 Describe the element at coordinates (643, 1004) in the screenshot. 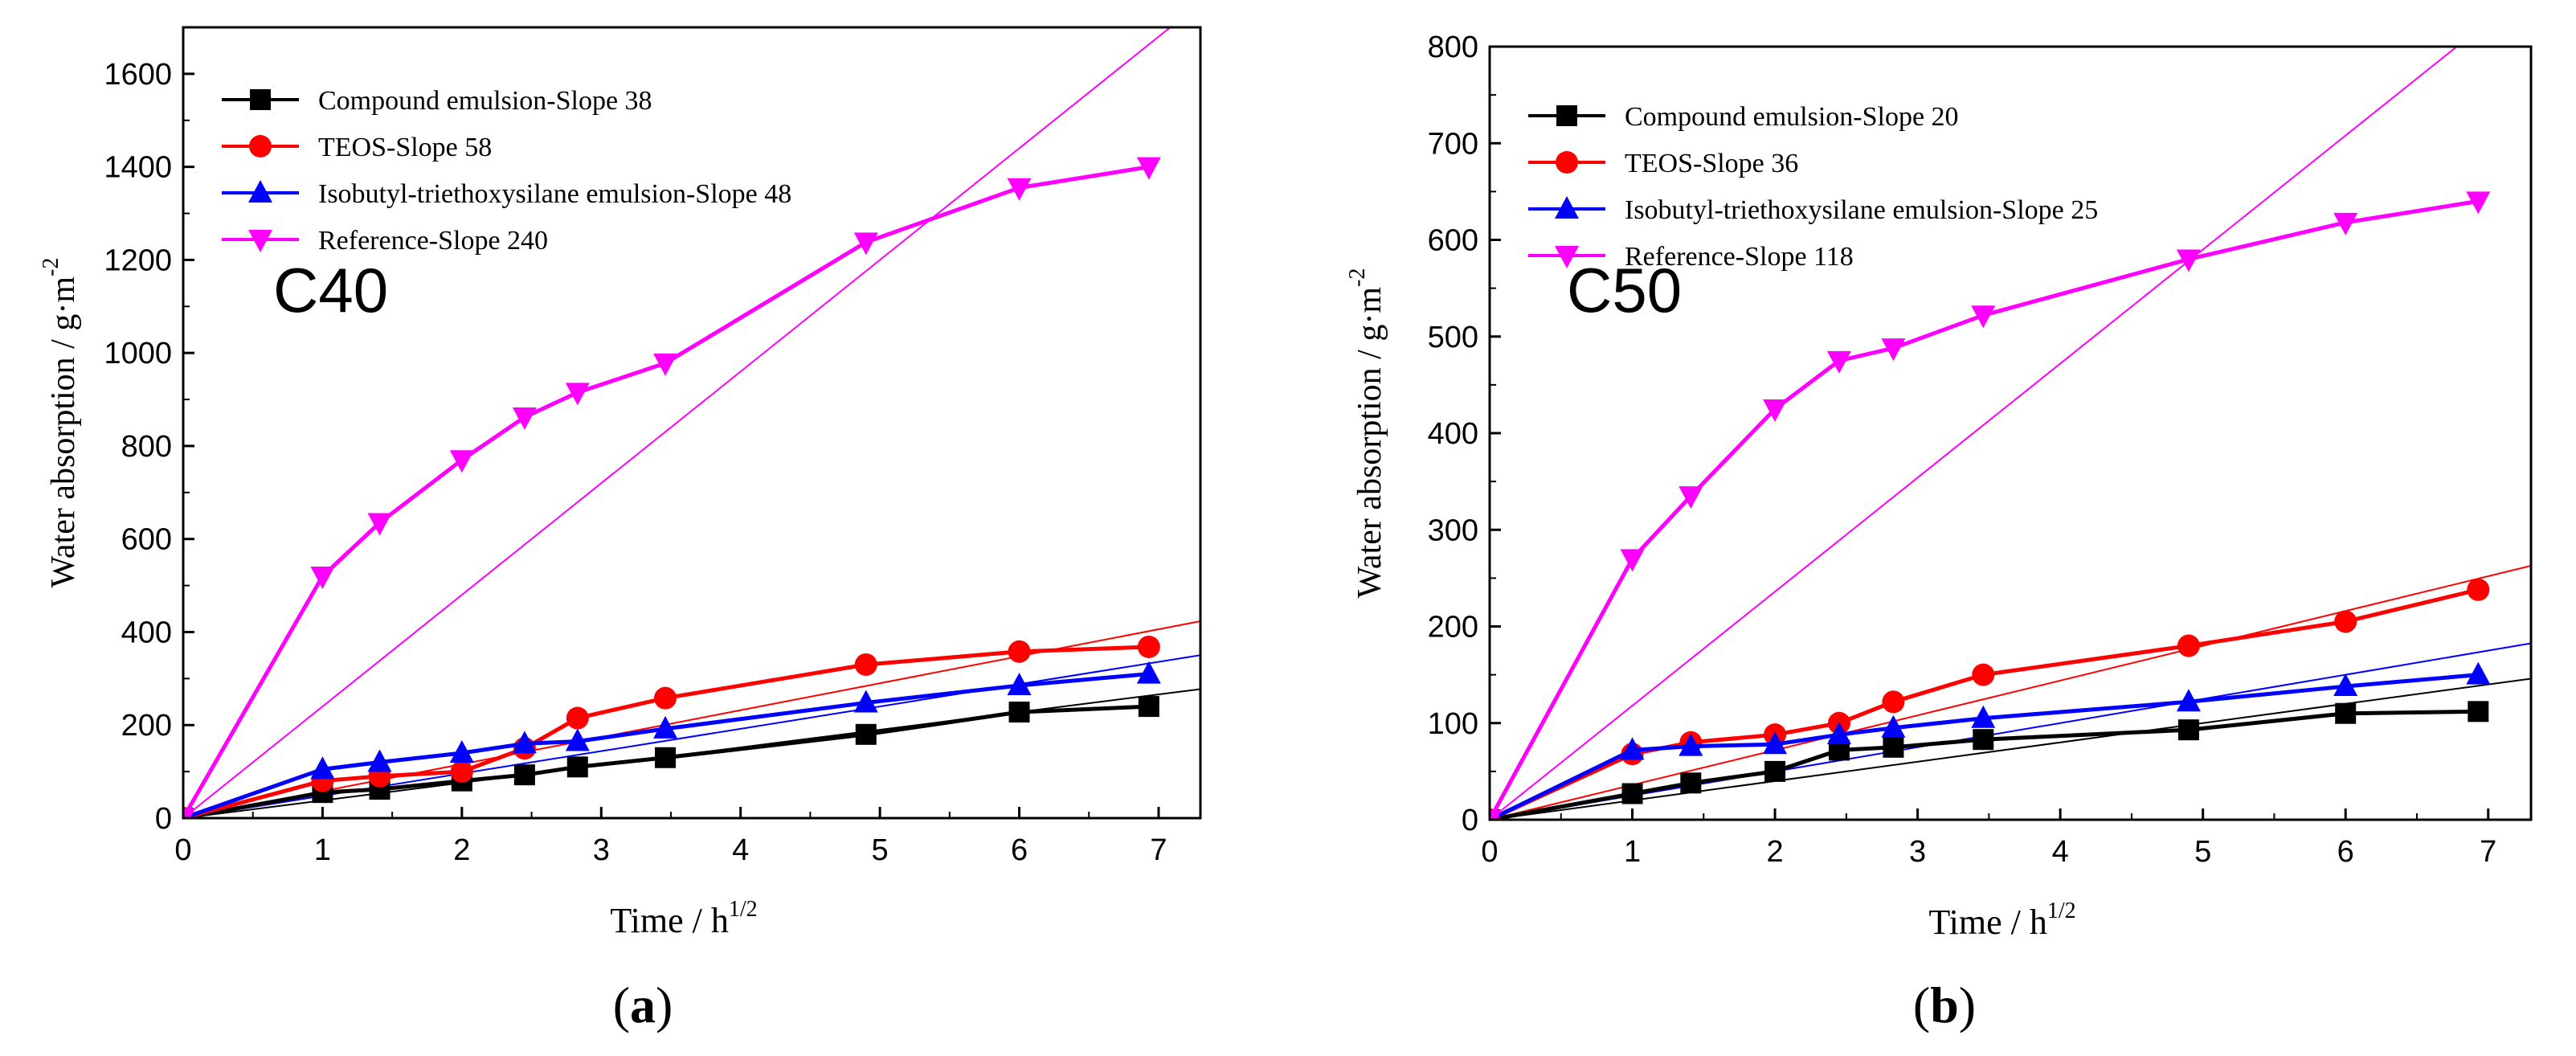

I see `panel-label: (a)` at that location.